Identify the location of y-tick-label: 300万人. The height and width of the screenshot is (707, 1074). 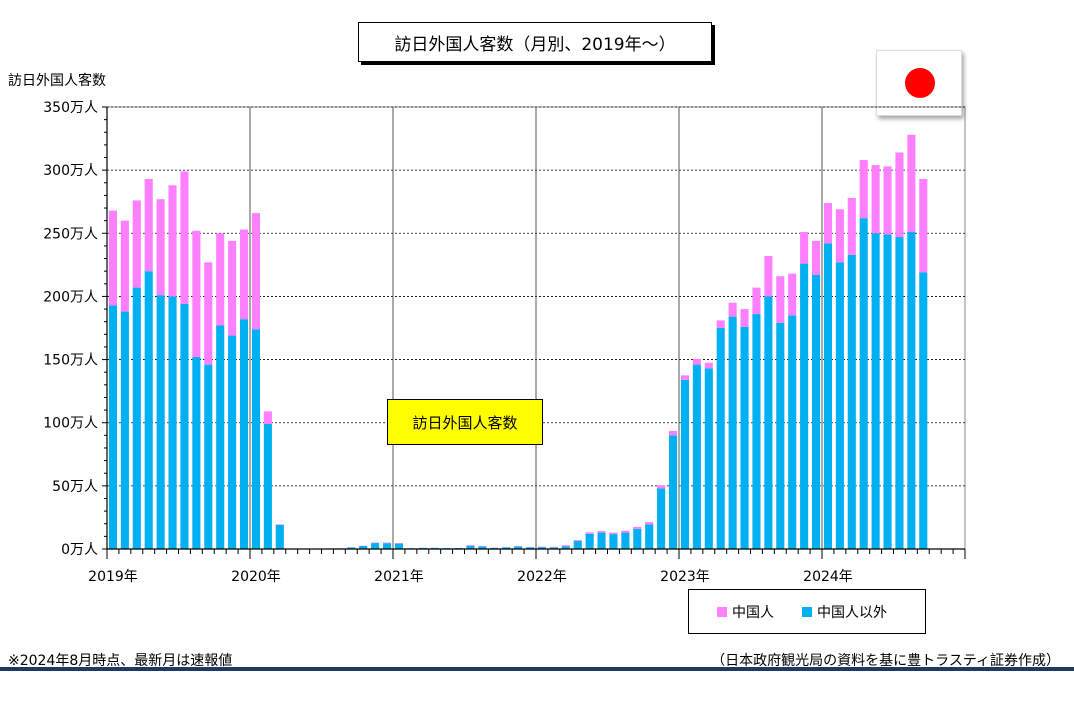
(70, 171).